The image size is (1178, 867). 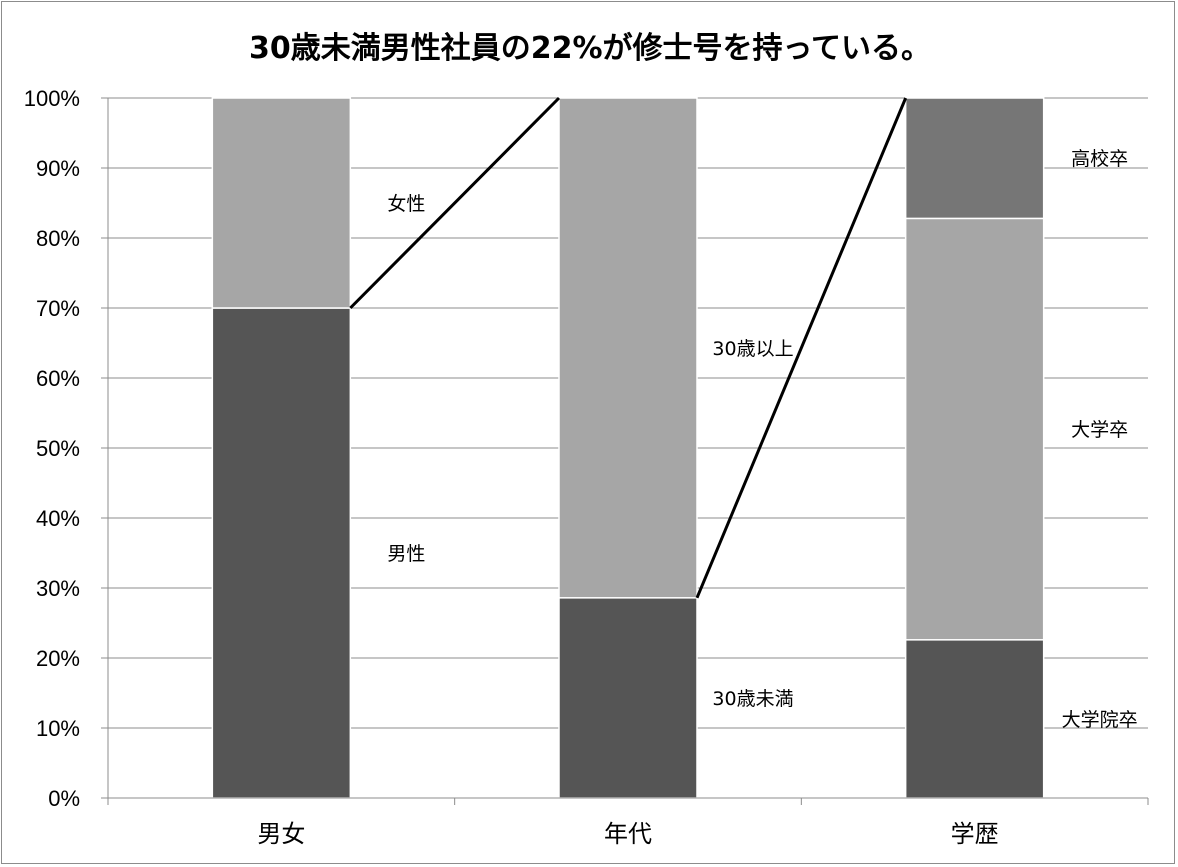 I want to click on y-tick-label: 50%, so click(x=58, y=448).